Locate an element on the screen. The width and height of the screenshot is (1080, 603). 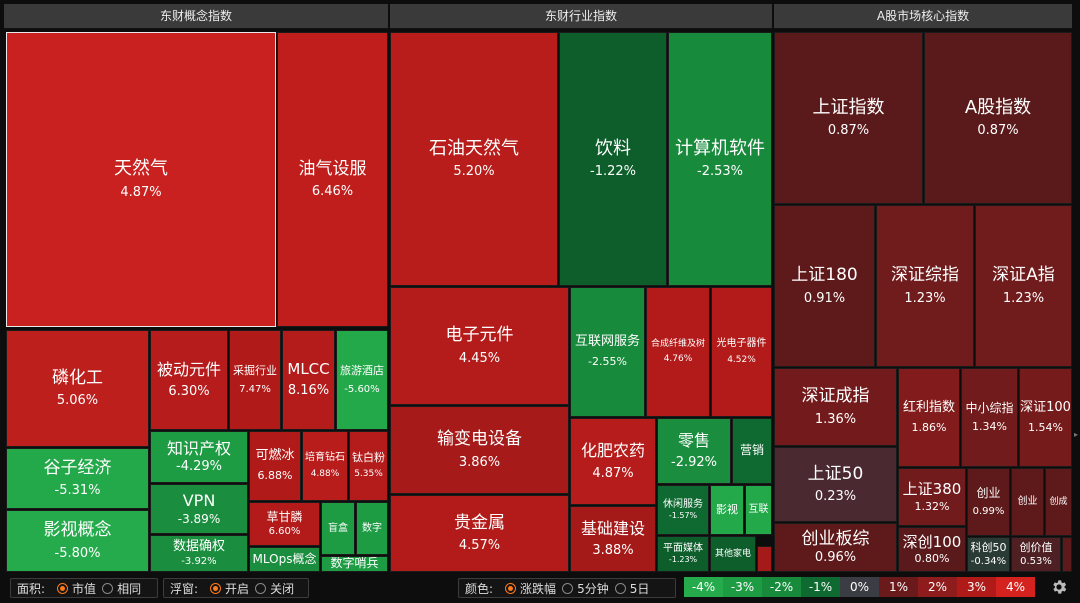
tile-change: 5.35% is located at coordinates (368, 474).